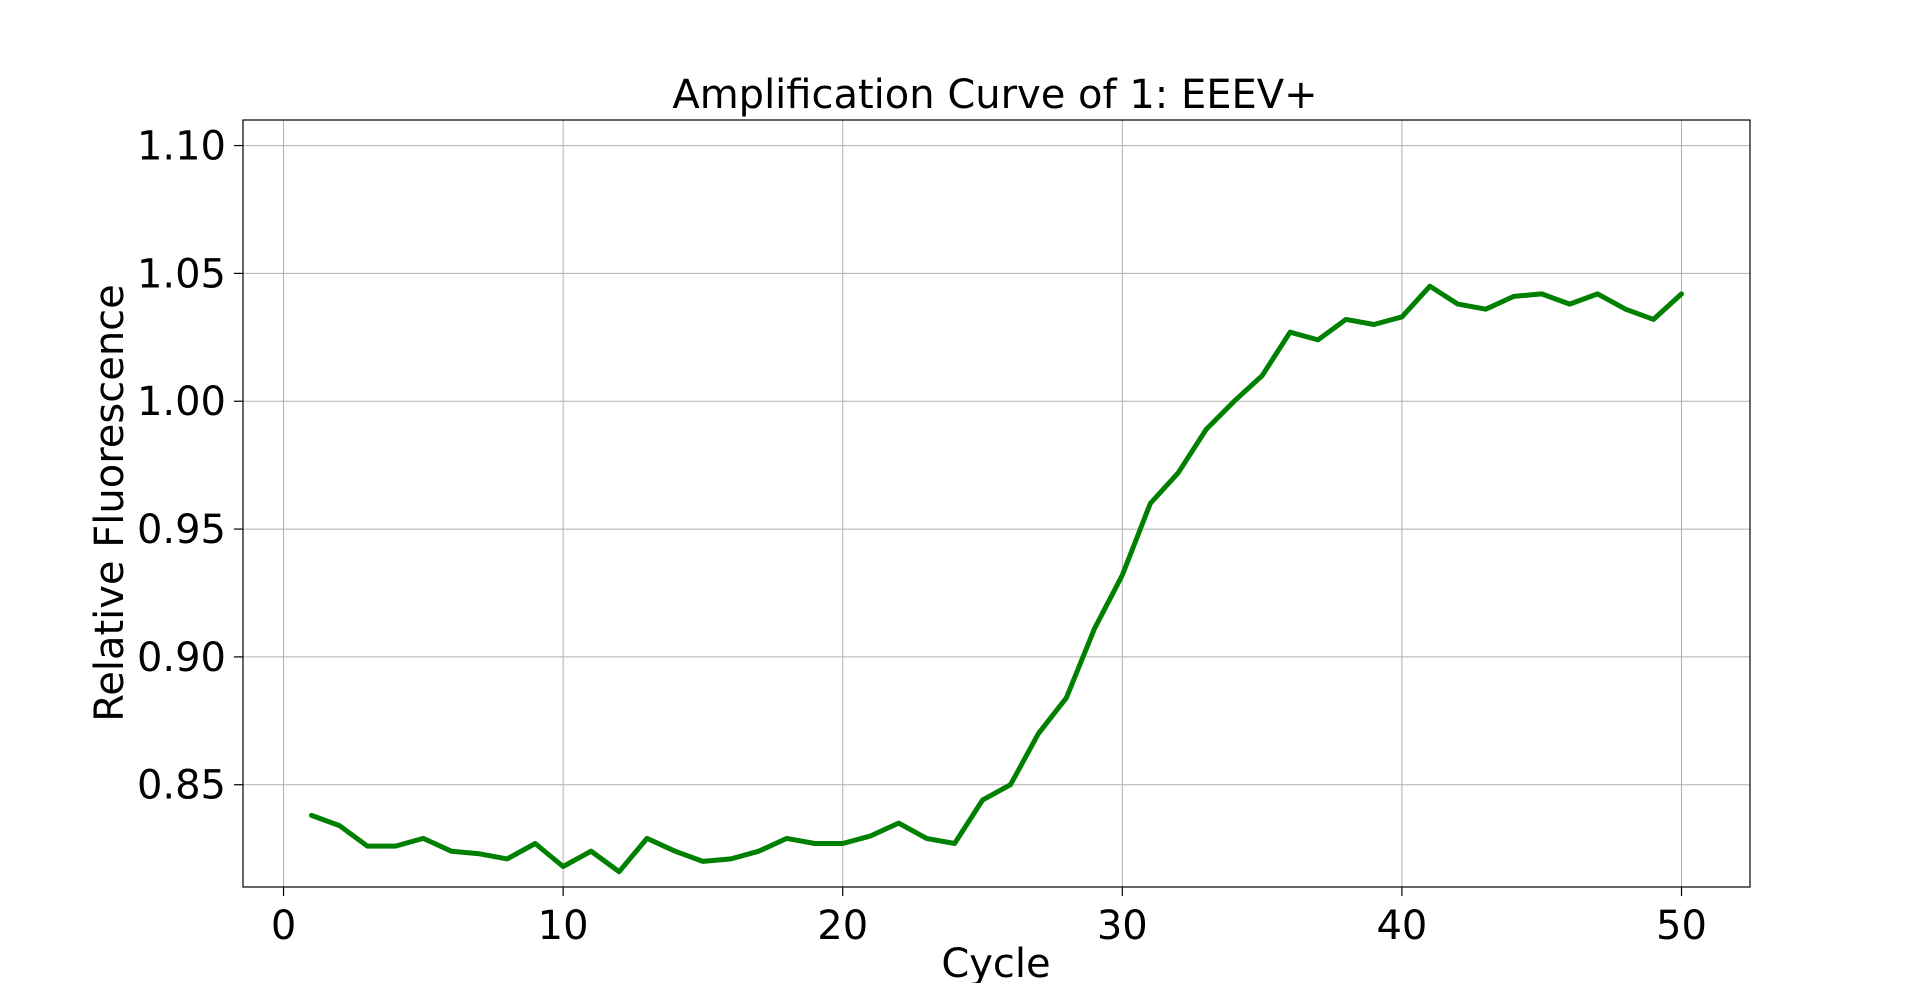 The width and height of the screenshot is (1920, 983). I want to click on chart-title: Amplification Curve of 1: EEEV+, so click(994, 95).